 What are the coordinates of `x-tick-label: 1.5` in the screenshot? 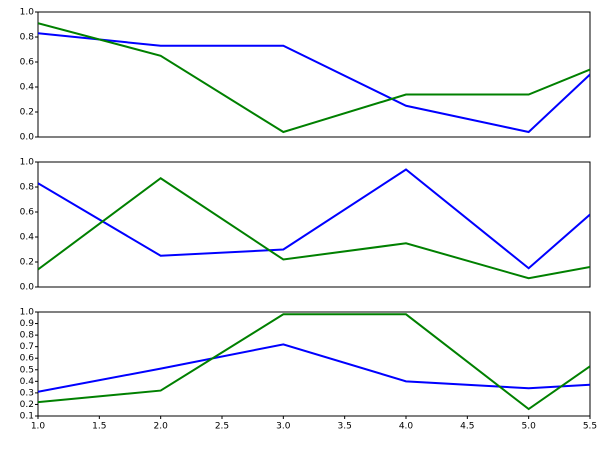 It's located at (99, 427).